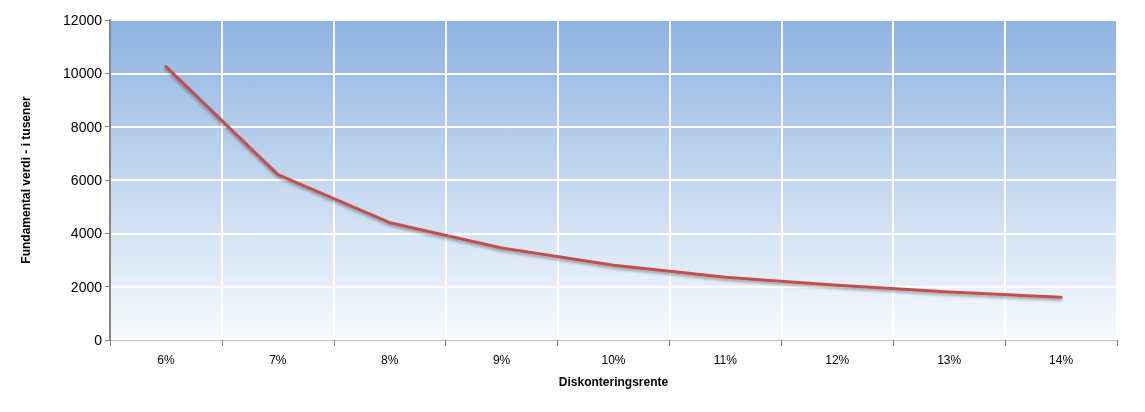  Describe the element at coordinates (501, 360) in the screenshot. I see `x-tick-label: 9%` at that location.